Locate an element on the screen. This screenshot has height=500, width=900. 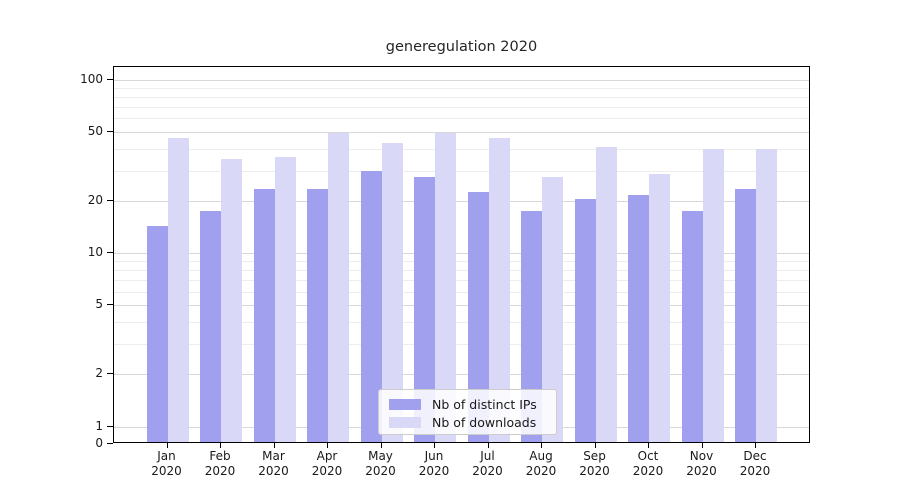
y-tick-label: 5 is located at coordinates (99, 304).